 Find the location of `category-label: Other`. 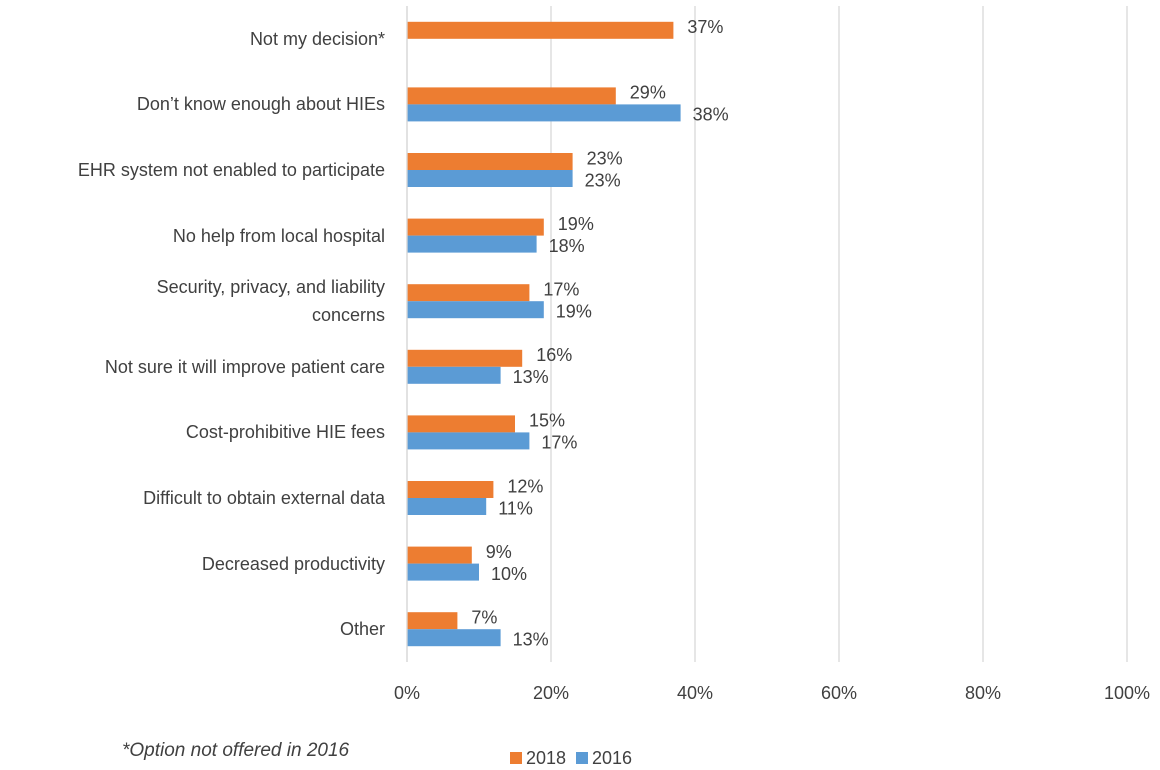

category-label: Other is located at coordinates (362, 629).